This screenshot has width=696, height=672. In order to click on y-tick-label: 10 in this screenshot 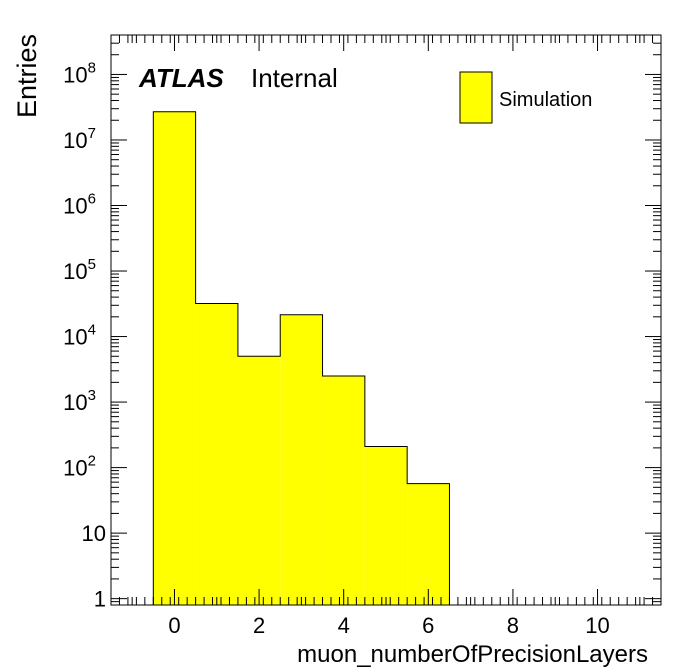, I will do `click(94, 533)`.